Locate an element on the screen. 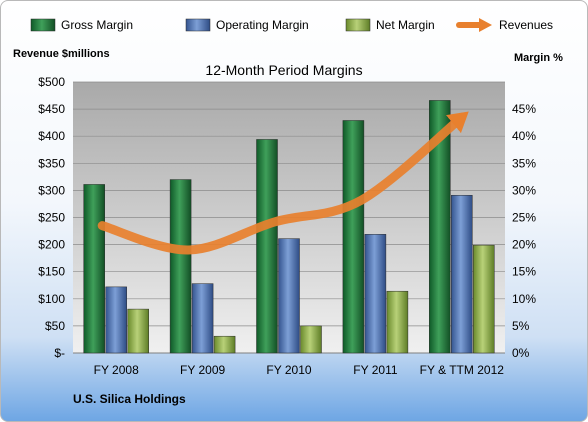 The height and width of the screenshot is (422, 588). legend-label: Net Margin is located at coordinates (405, 25).